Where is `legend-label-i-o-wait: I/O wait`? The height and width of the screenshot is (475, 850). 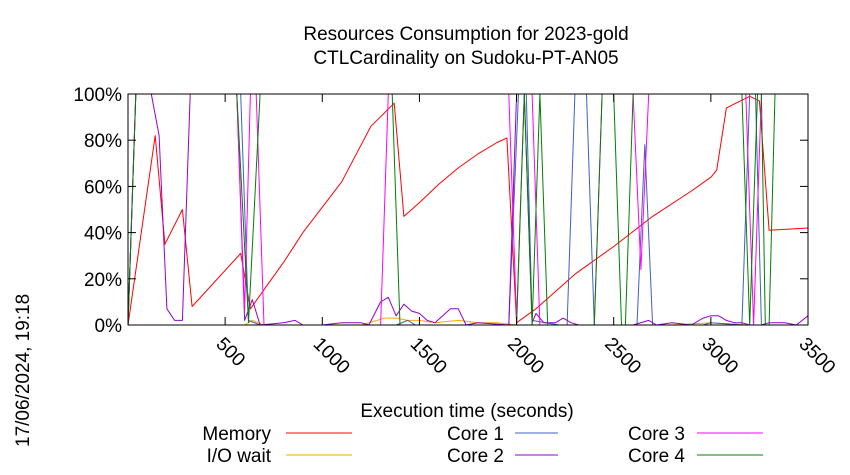 legend-label-i-o-wait: I/O wait is located at coordinates (239, 456).